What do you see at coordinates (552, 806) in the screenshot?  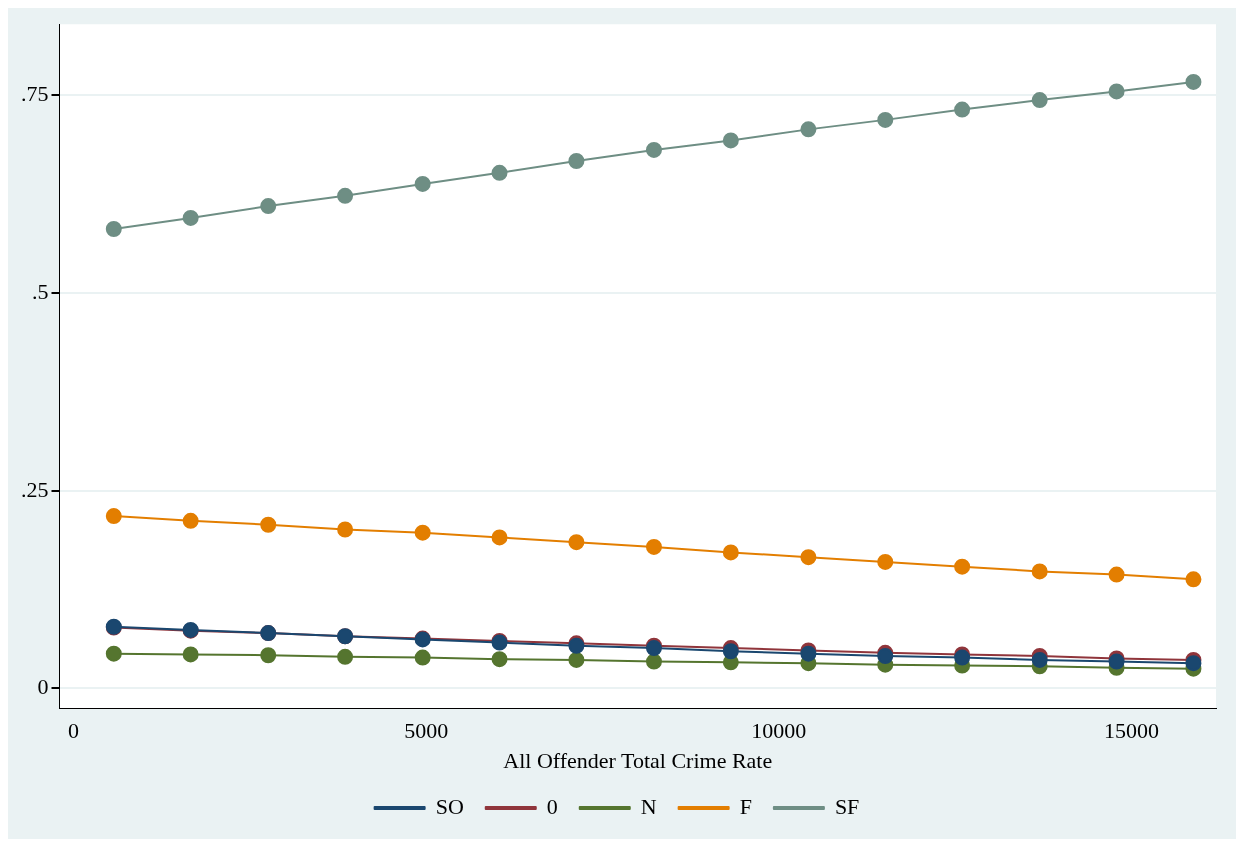 I see `legend-label: 0` at bounding box center [552, 806].